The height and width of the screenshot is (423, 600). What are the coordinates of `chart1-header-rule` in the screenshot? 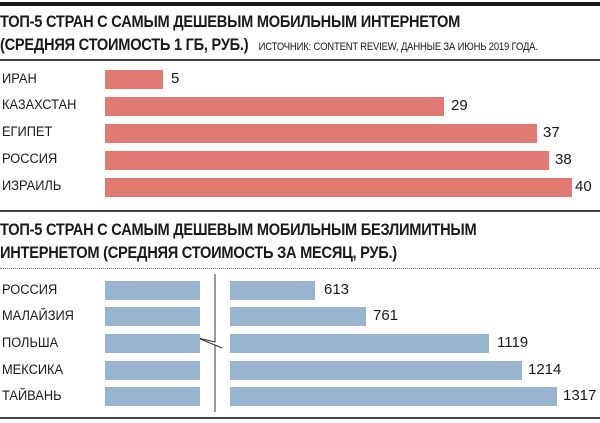 It's located at (300, 60).